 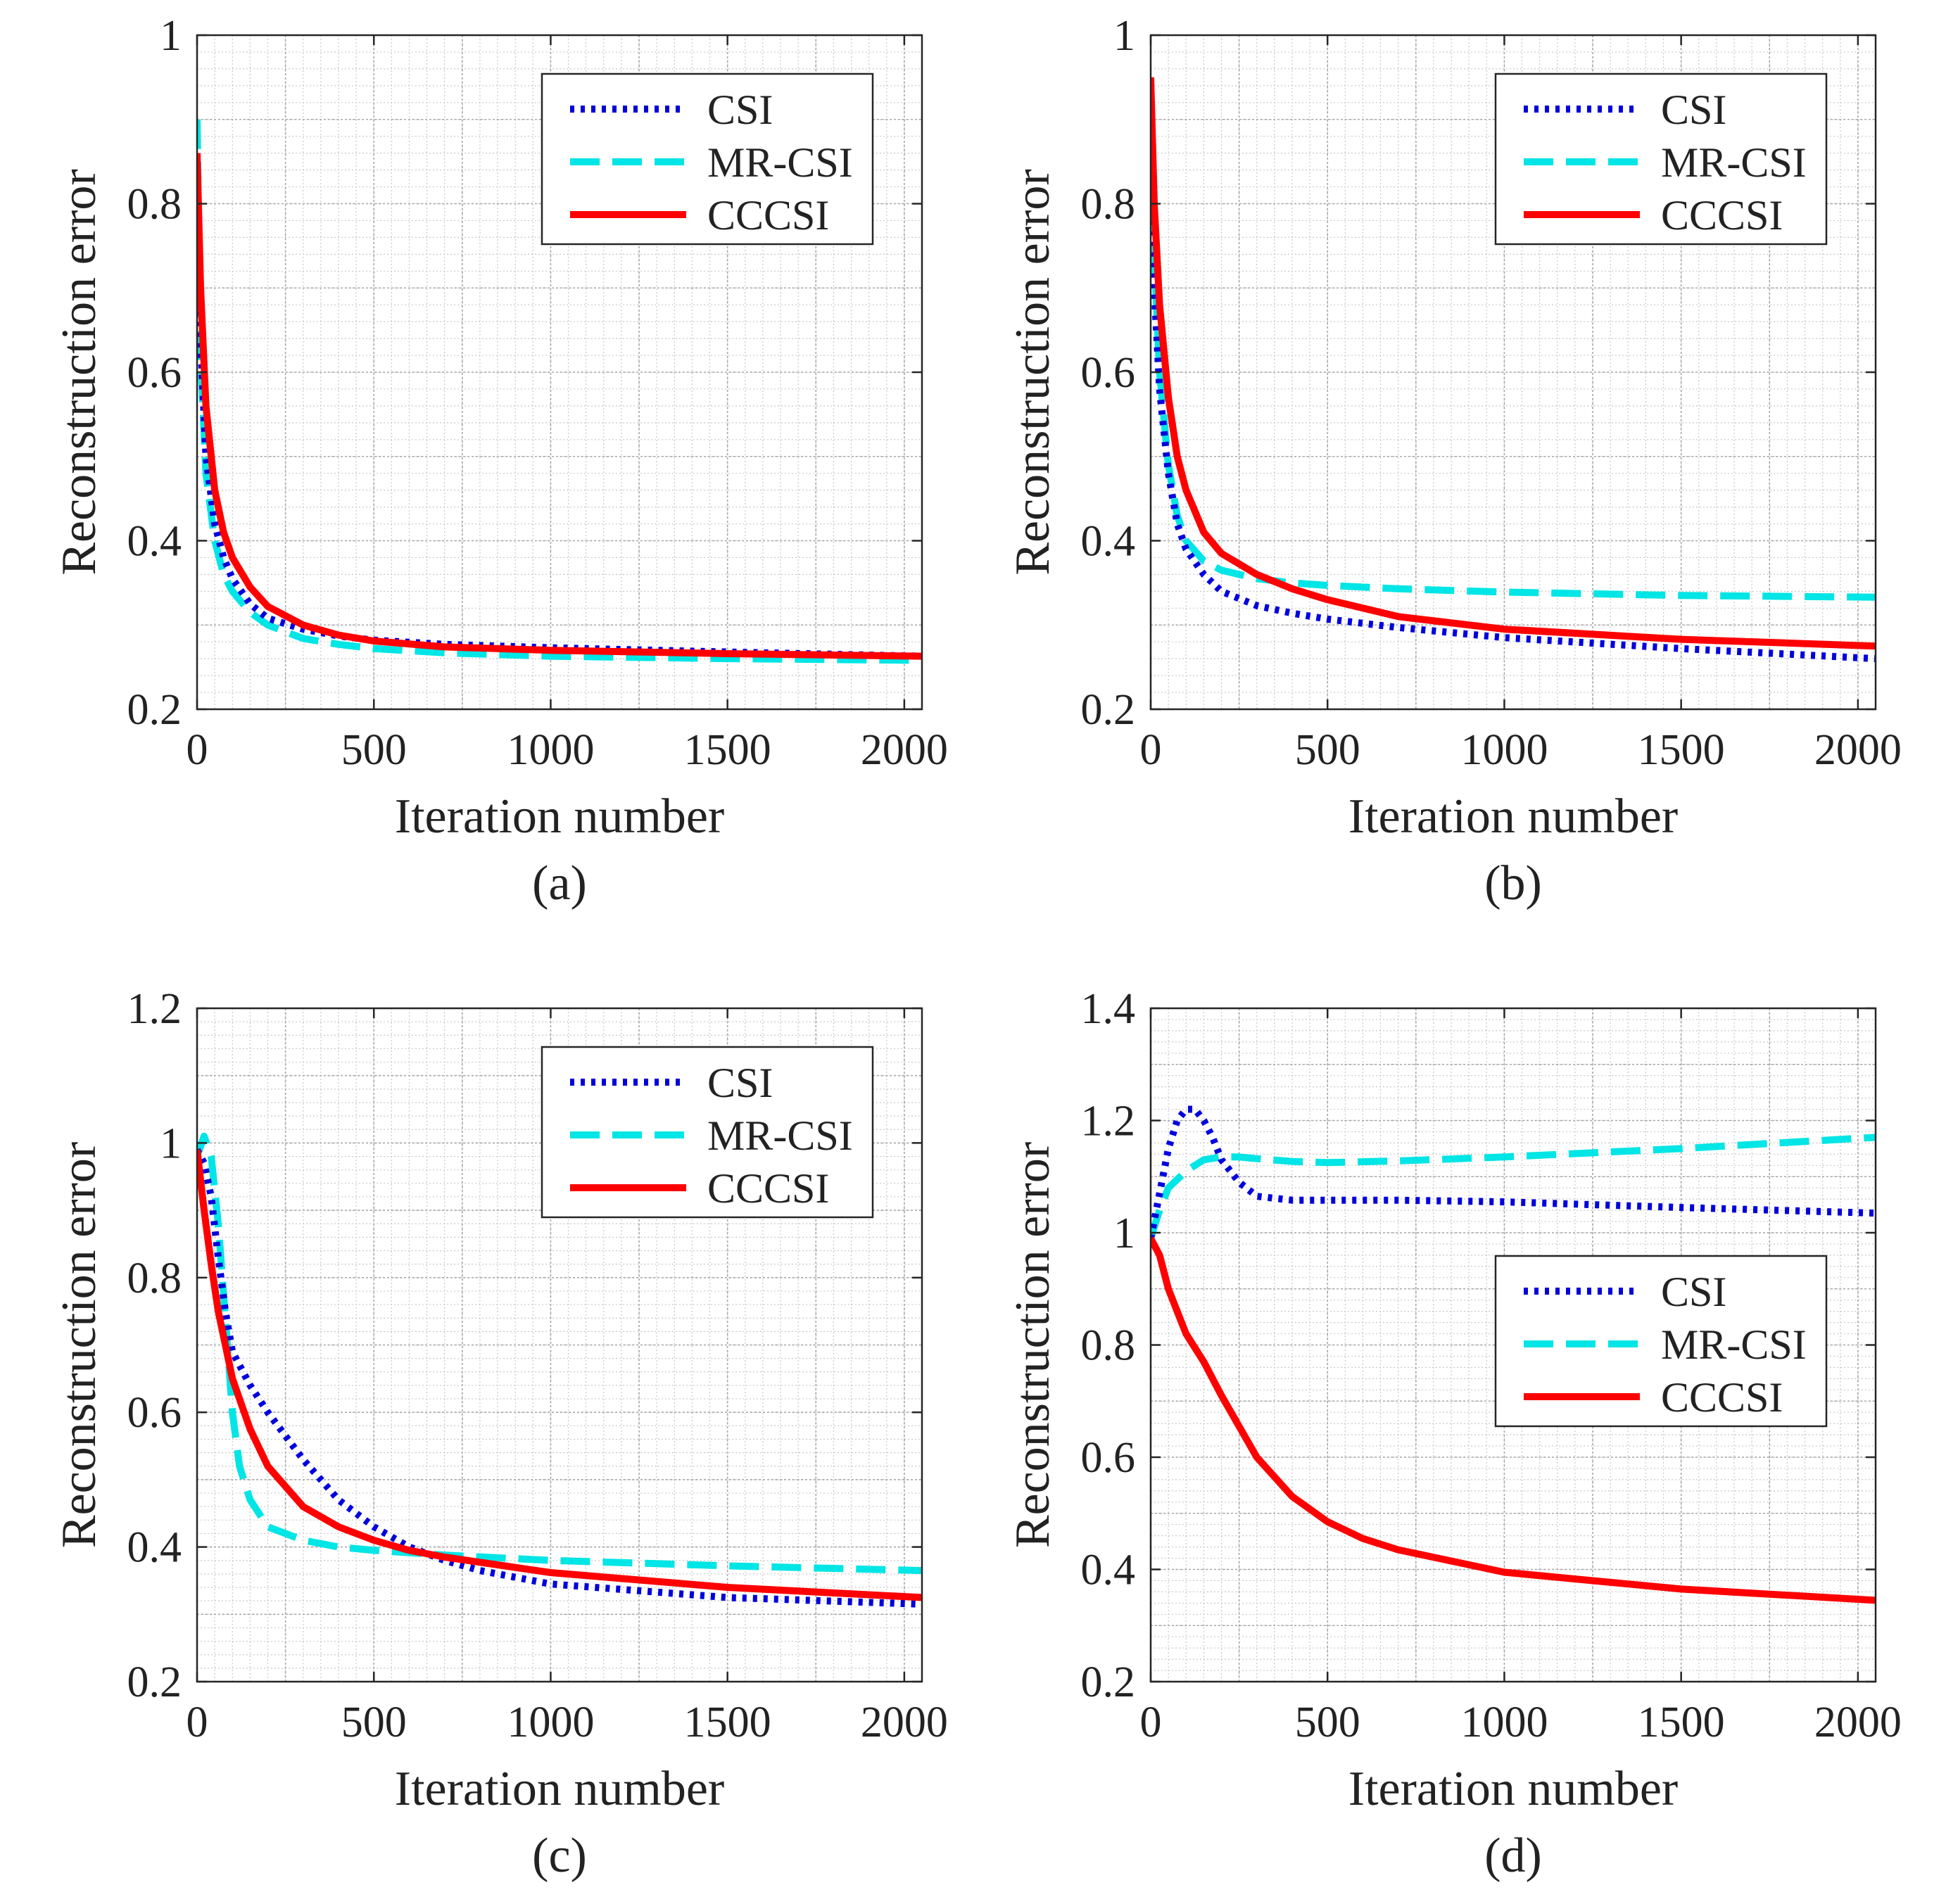 What do you see at coordinates (559, 1856) in the screenshot?
I see `panel-label: (c)` at bounding box center [559, 1856].